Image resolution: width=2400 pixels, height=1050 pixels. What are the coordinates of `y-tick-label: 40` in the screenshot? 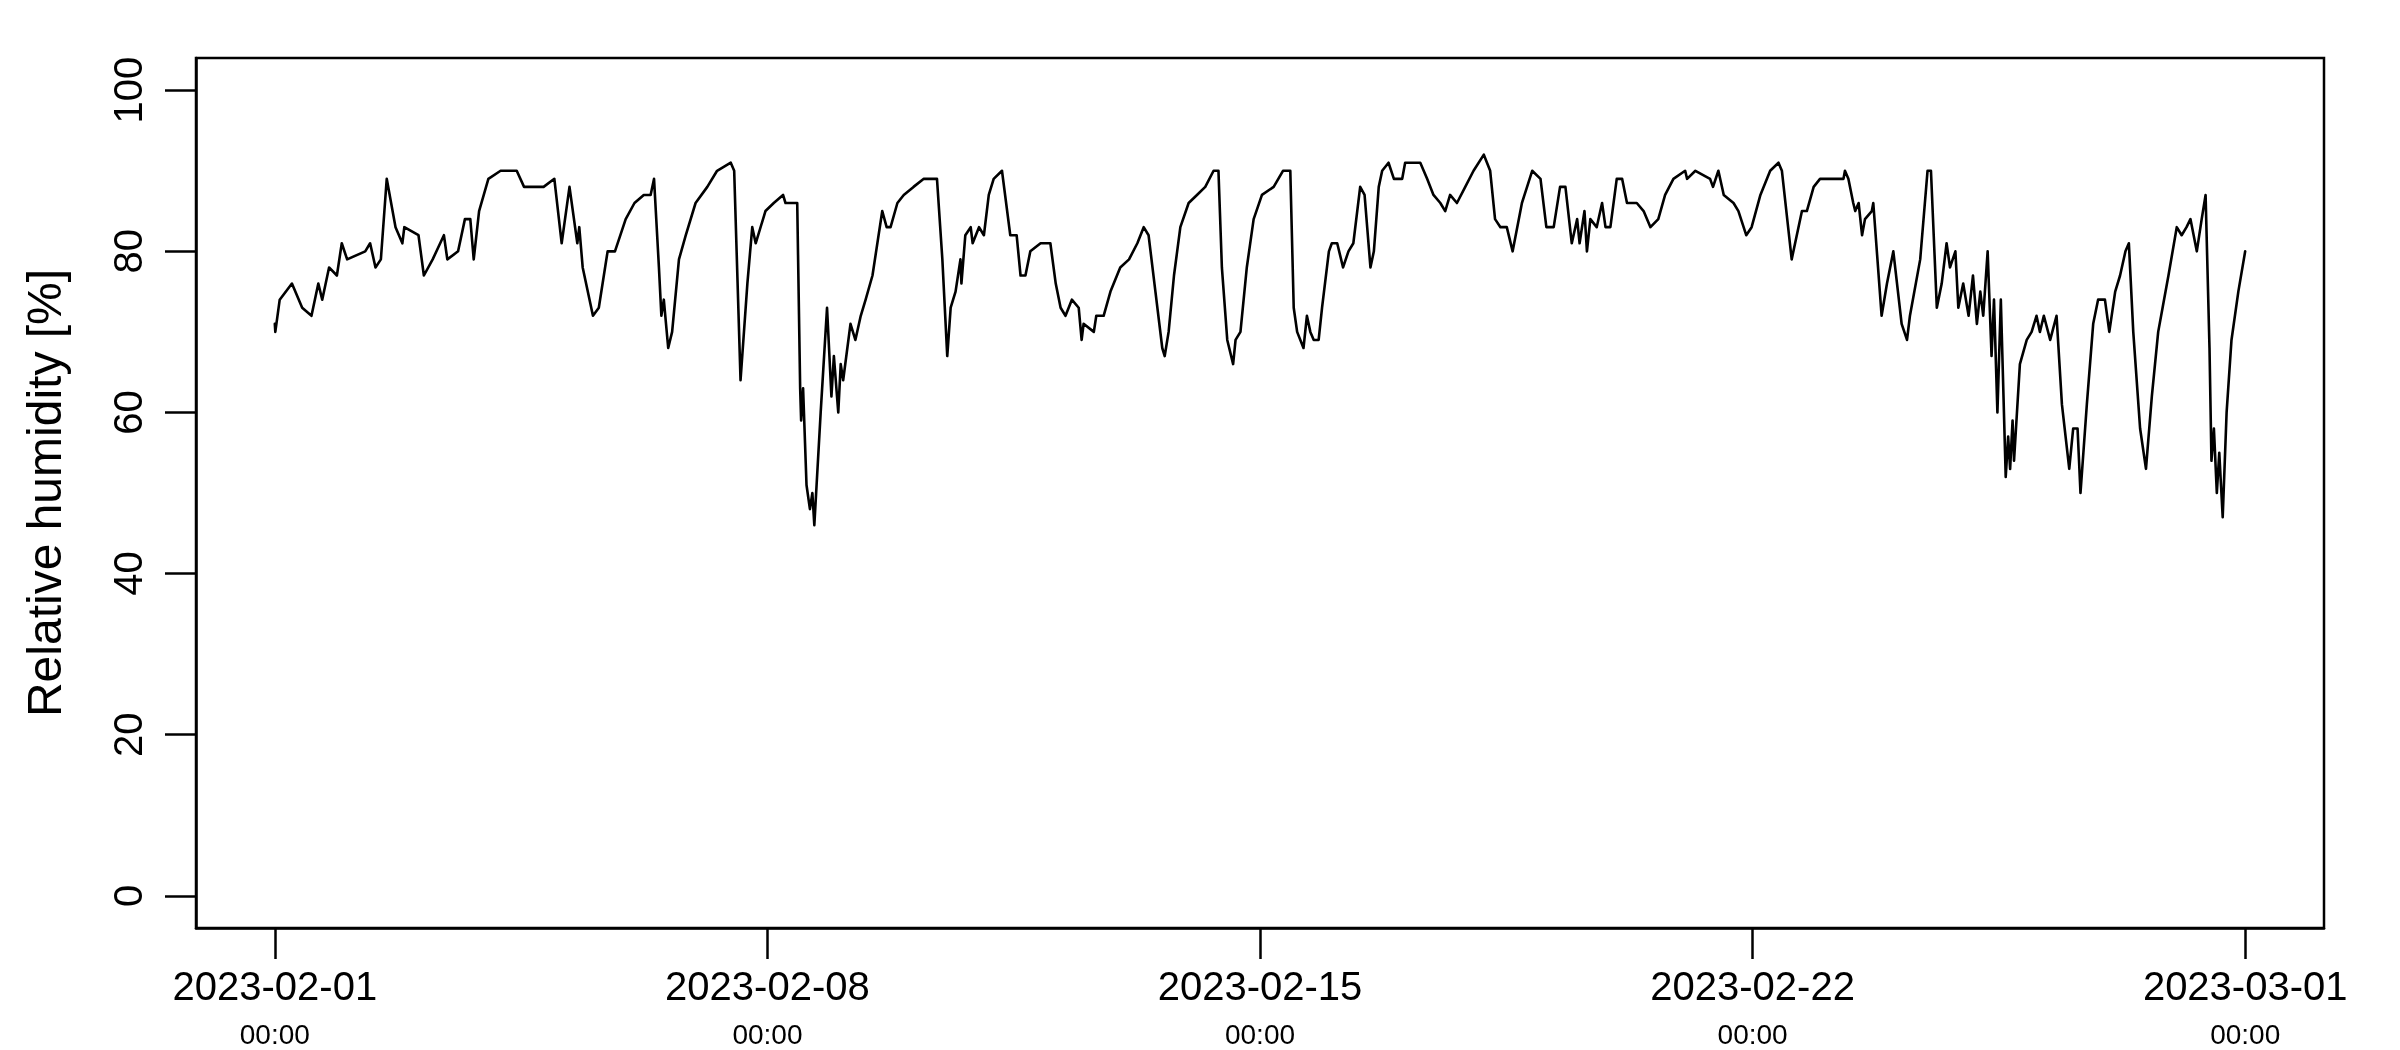 It's located at (128, 573).